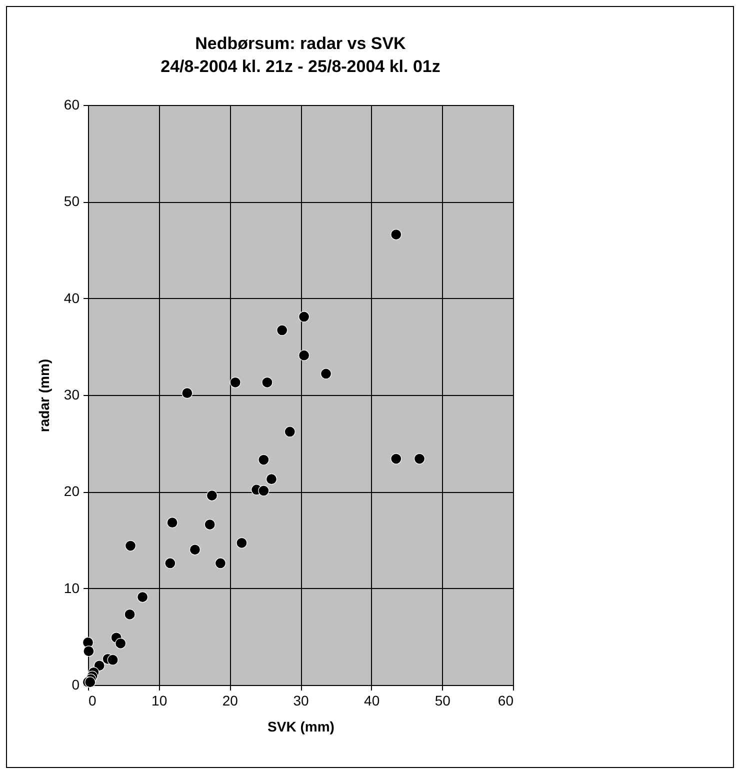 This screenshot has height=778, width=744. What do you see at coordinates (442, 700) in the screenshot?
I see `x-tick-label: 50` at bounding box center [442, 700].